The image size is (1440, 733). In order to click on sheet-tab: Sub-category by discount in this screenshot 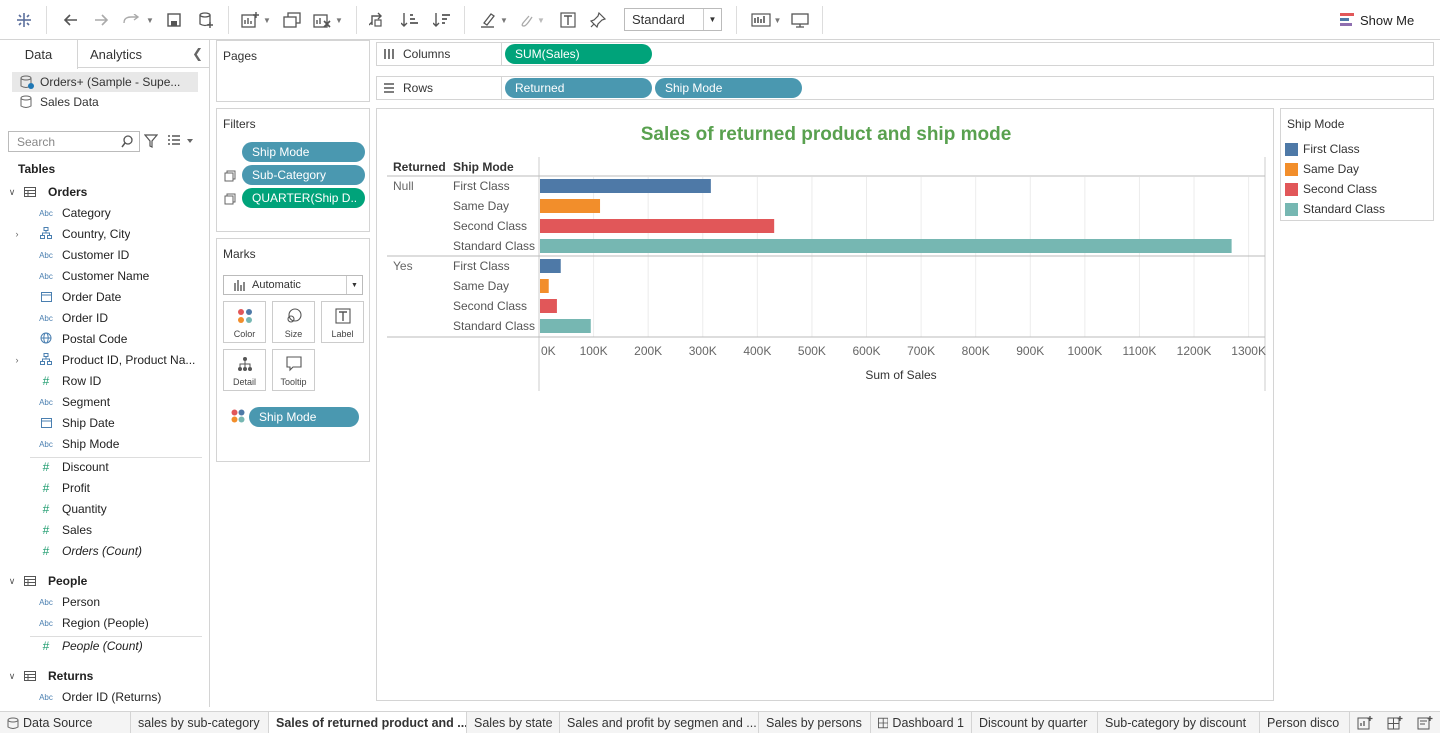, I will do `click(1179, 722)`.